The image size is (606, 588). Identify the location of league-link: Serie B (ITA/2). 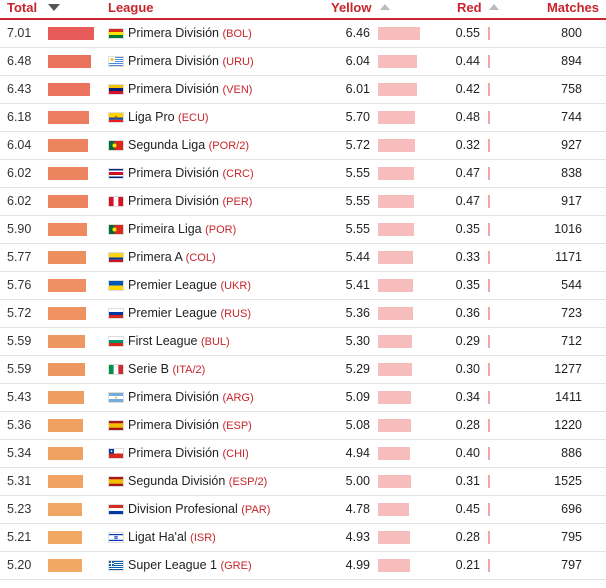
(166, 370).